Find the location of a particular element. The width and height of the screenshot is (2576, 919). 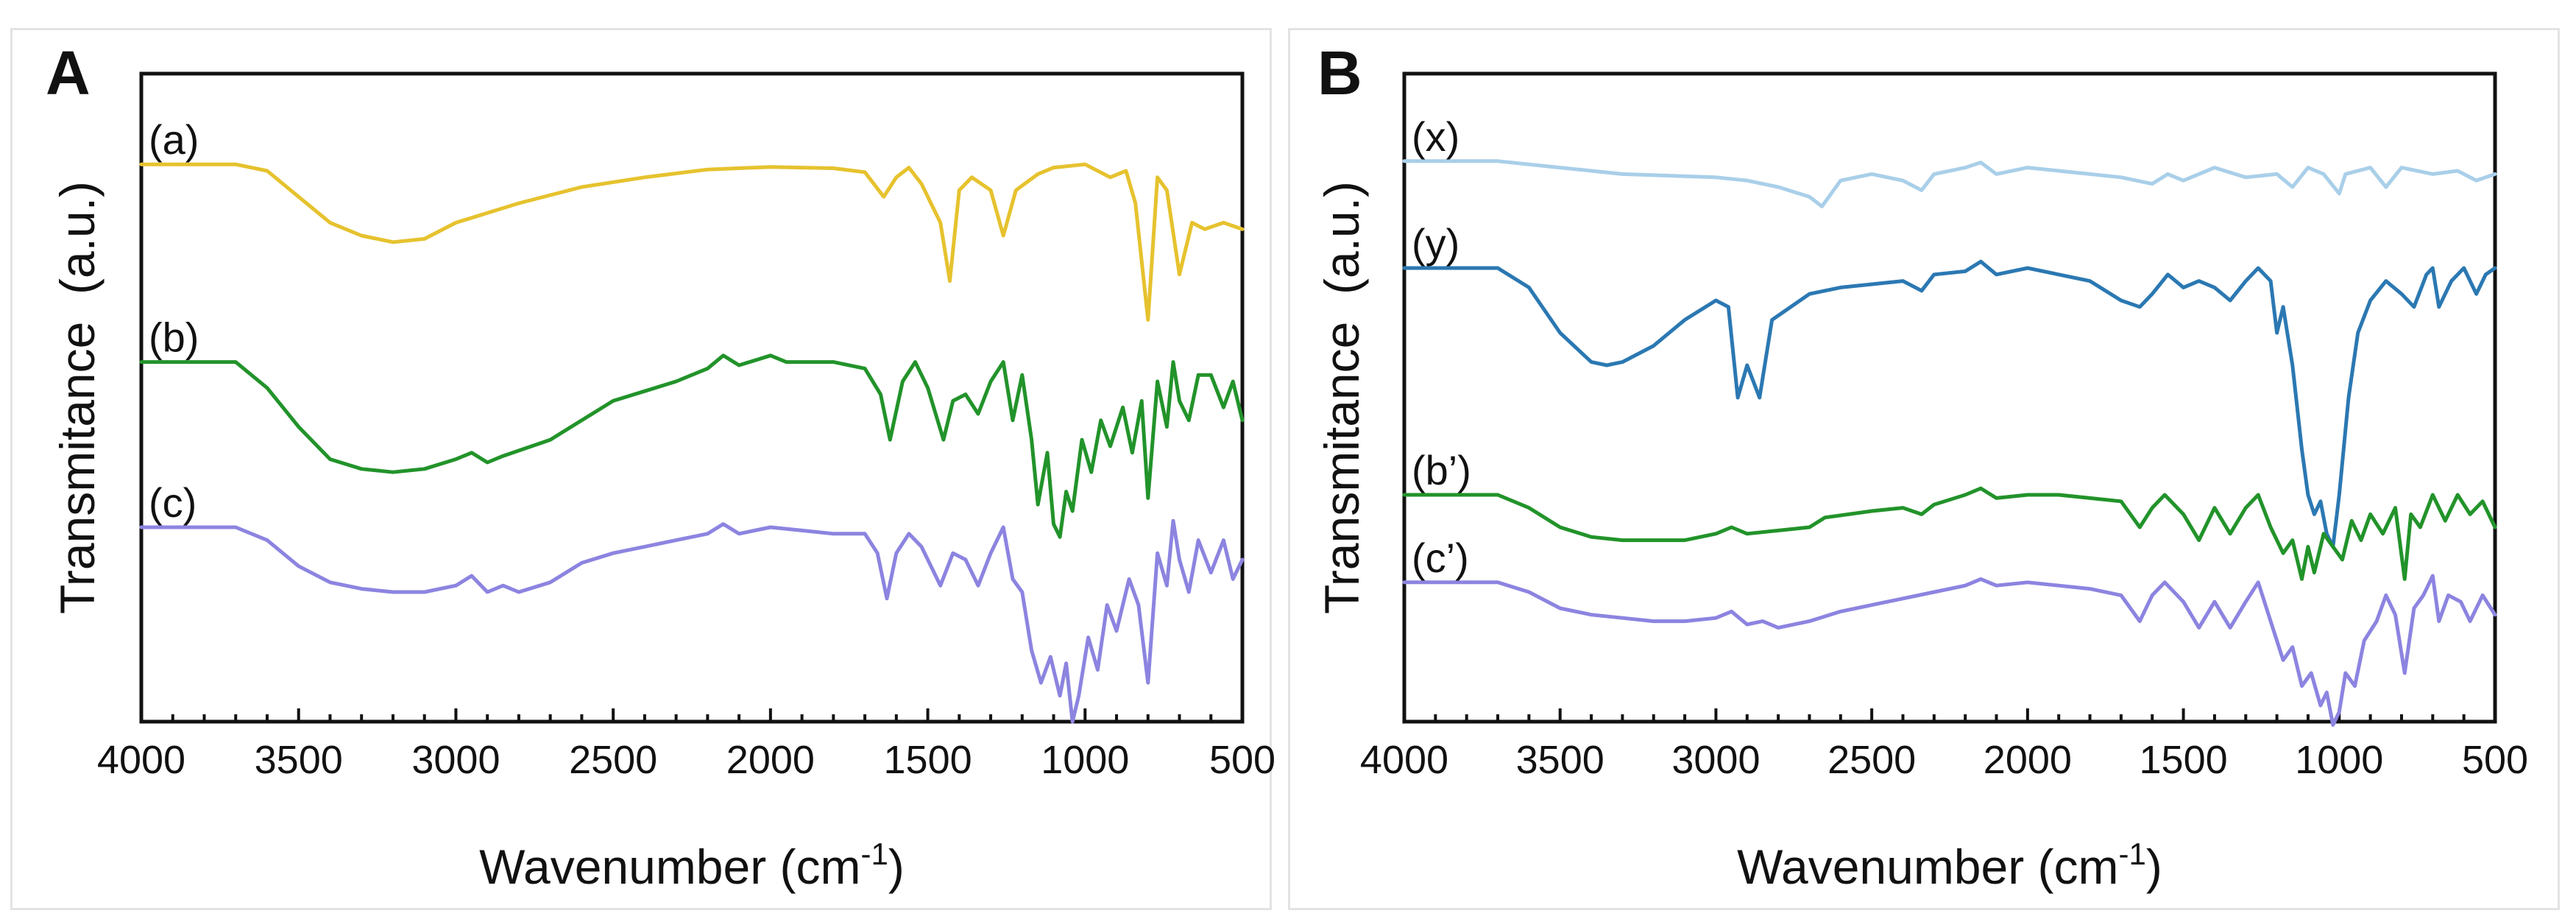

panel-a-x-tick-label: 500 is located at coordinates (1242, 760).